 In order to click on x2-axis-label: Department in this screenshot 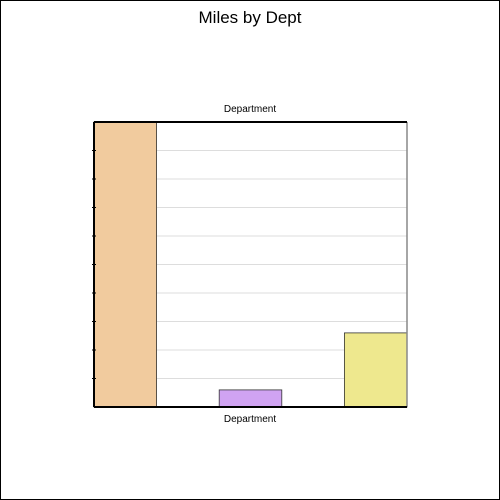, I will do `click(250, 109)`.